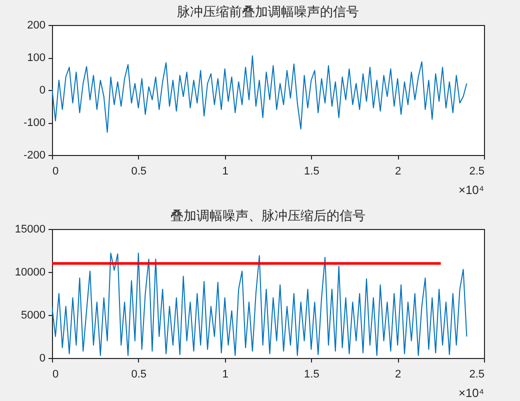 The image size is (520, 401). What do you see at coordinates (33, 316) in the screenshot?
I see `y-tick-label: 5000` at bounding box center [33, 316].